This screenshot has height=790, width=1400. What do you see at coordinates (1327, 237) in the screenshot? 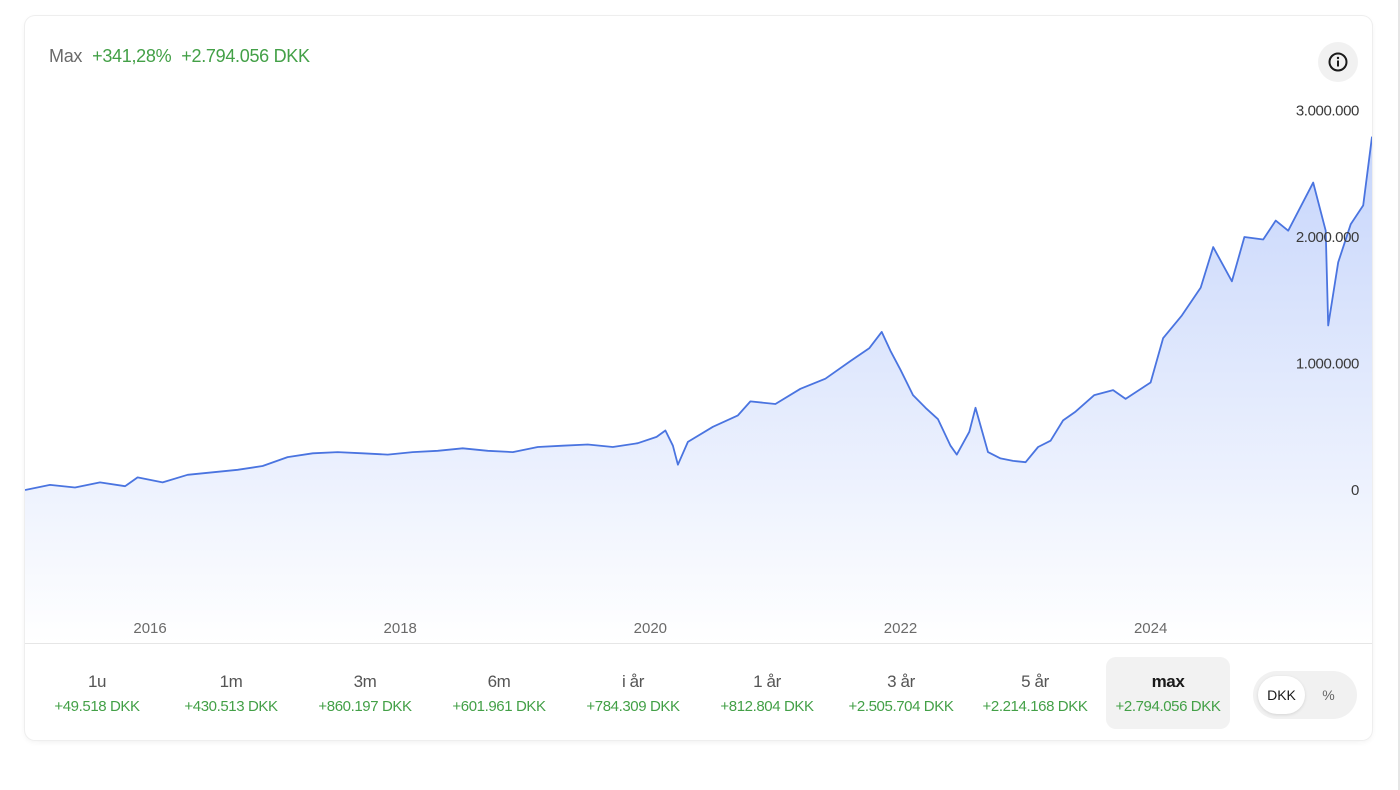
I see `y-tick-label: 2.000.000` at bounding box center [1327, 237].